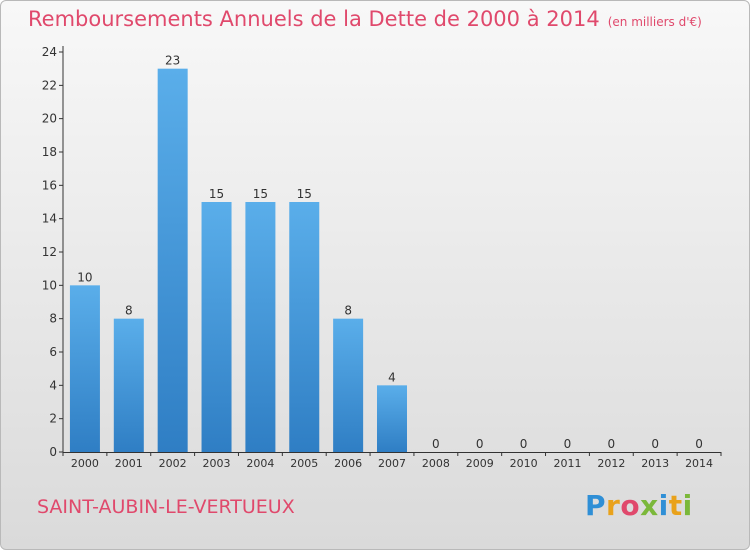 Image resolution: width=750 pixels, height=550 pixels. Describe the element at coordinates (53, 419) in the screenshot. I see `y-tick-label: 2` at that location.